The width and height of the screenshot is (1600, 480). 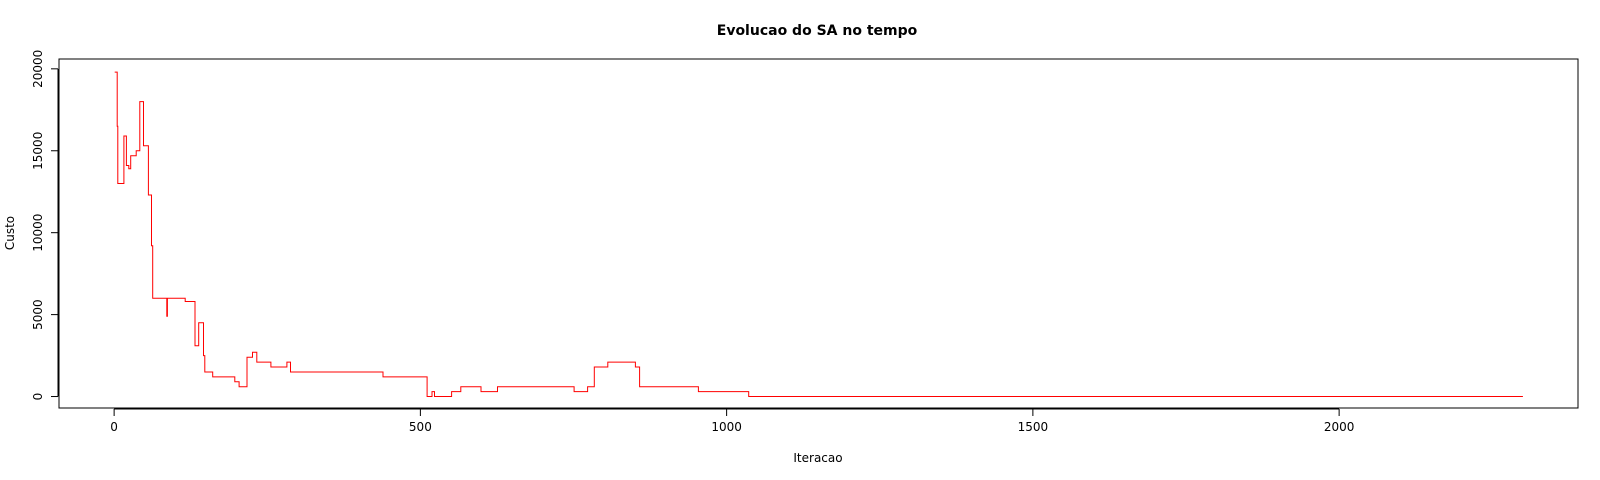 What do you see at coordinates (38, 397) in the screenshot?
I see `y-tick-label: 0` at bounding box center [38, 397].